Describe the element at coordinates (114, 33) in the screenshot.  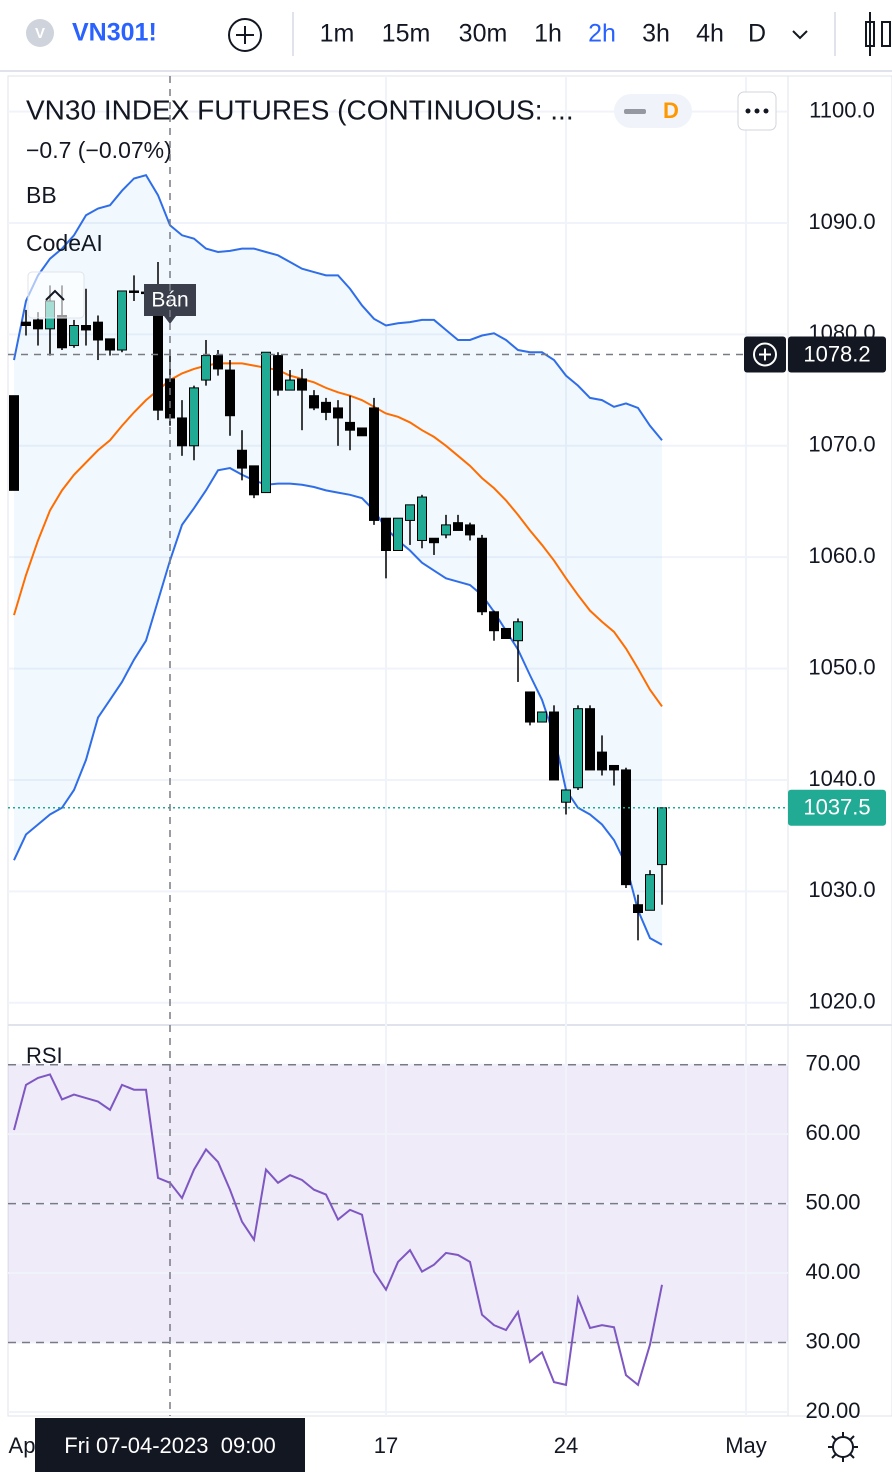
I see `symbol: VN301!` at that location.